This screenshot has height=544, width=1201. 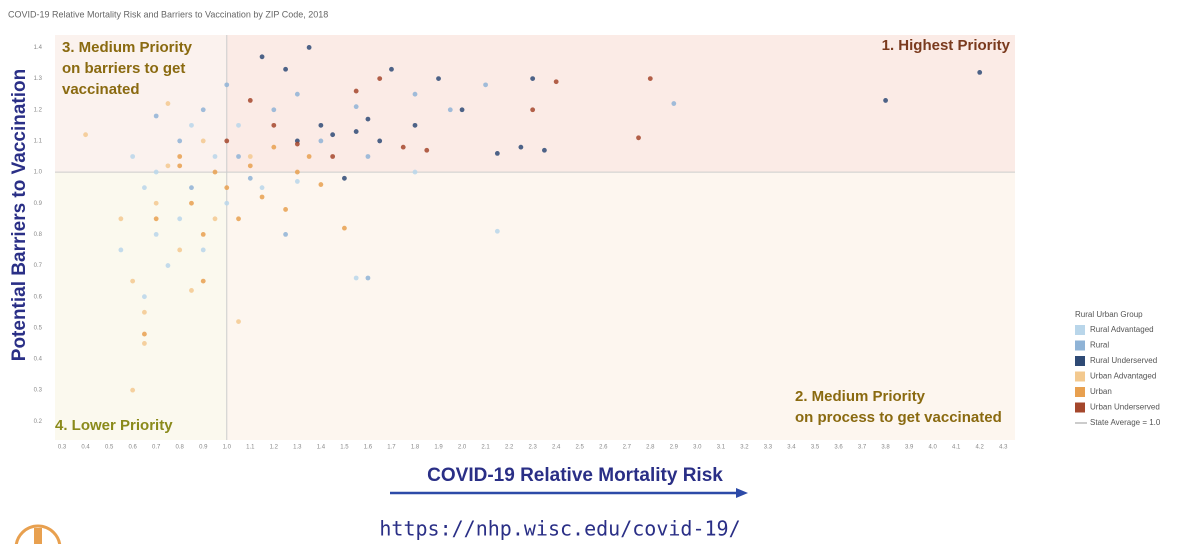 What do you see at coordinates (956, 448) in the screenshot?
I see `x-tick-label: 4.1` at bounding box center [956, 448].